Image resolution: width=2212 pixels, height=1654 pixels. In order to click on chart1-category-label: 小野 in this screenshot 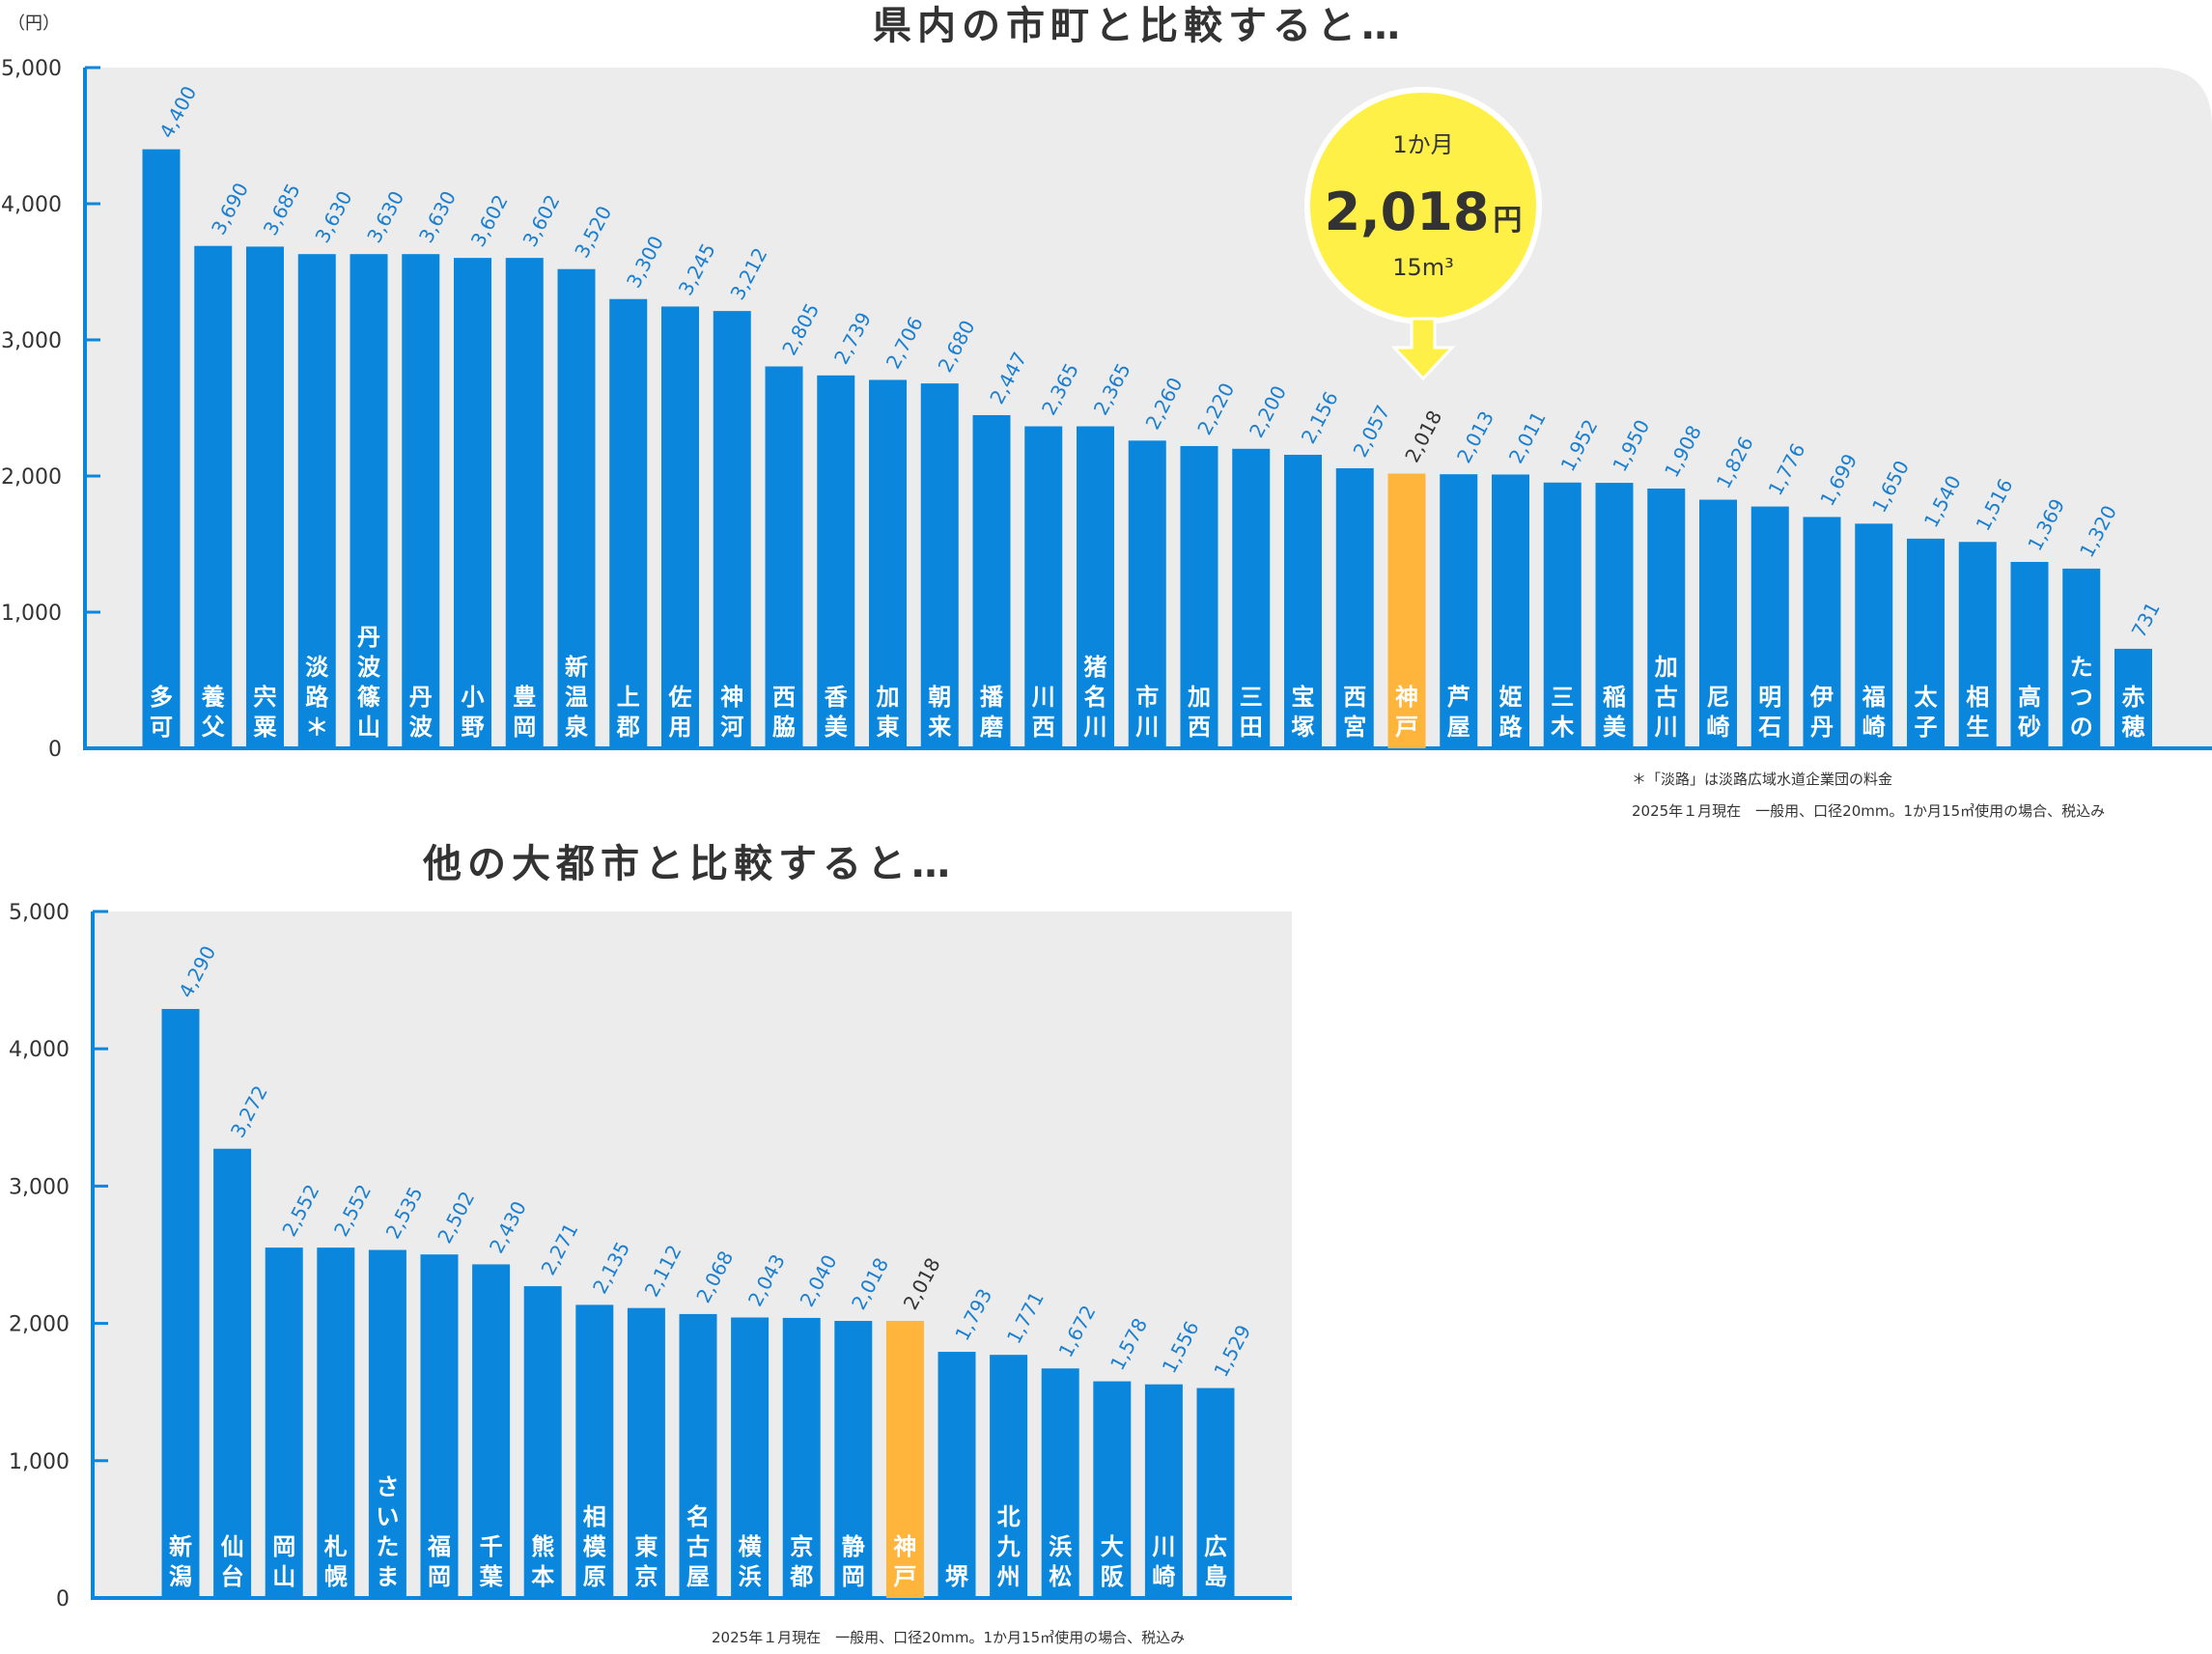, I will do `click(474, 712)`.